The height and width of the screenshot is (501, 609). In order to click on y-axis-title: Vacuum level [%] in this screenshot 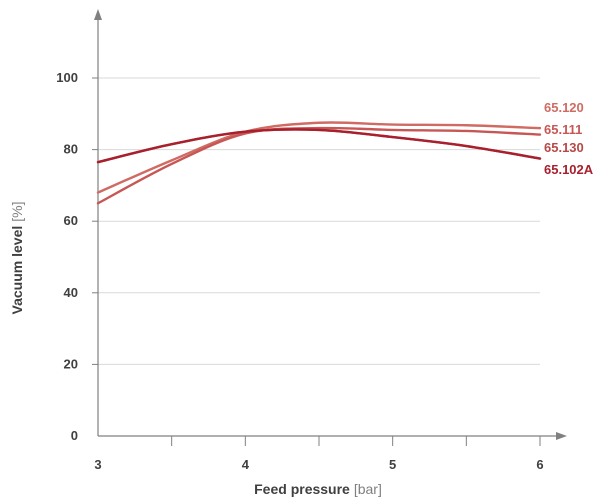, I will do `click(17, 258)`.